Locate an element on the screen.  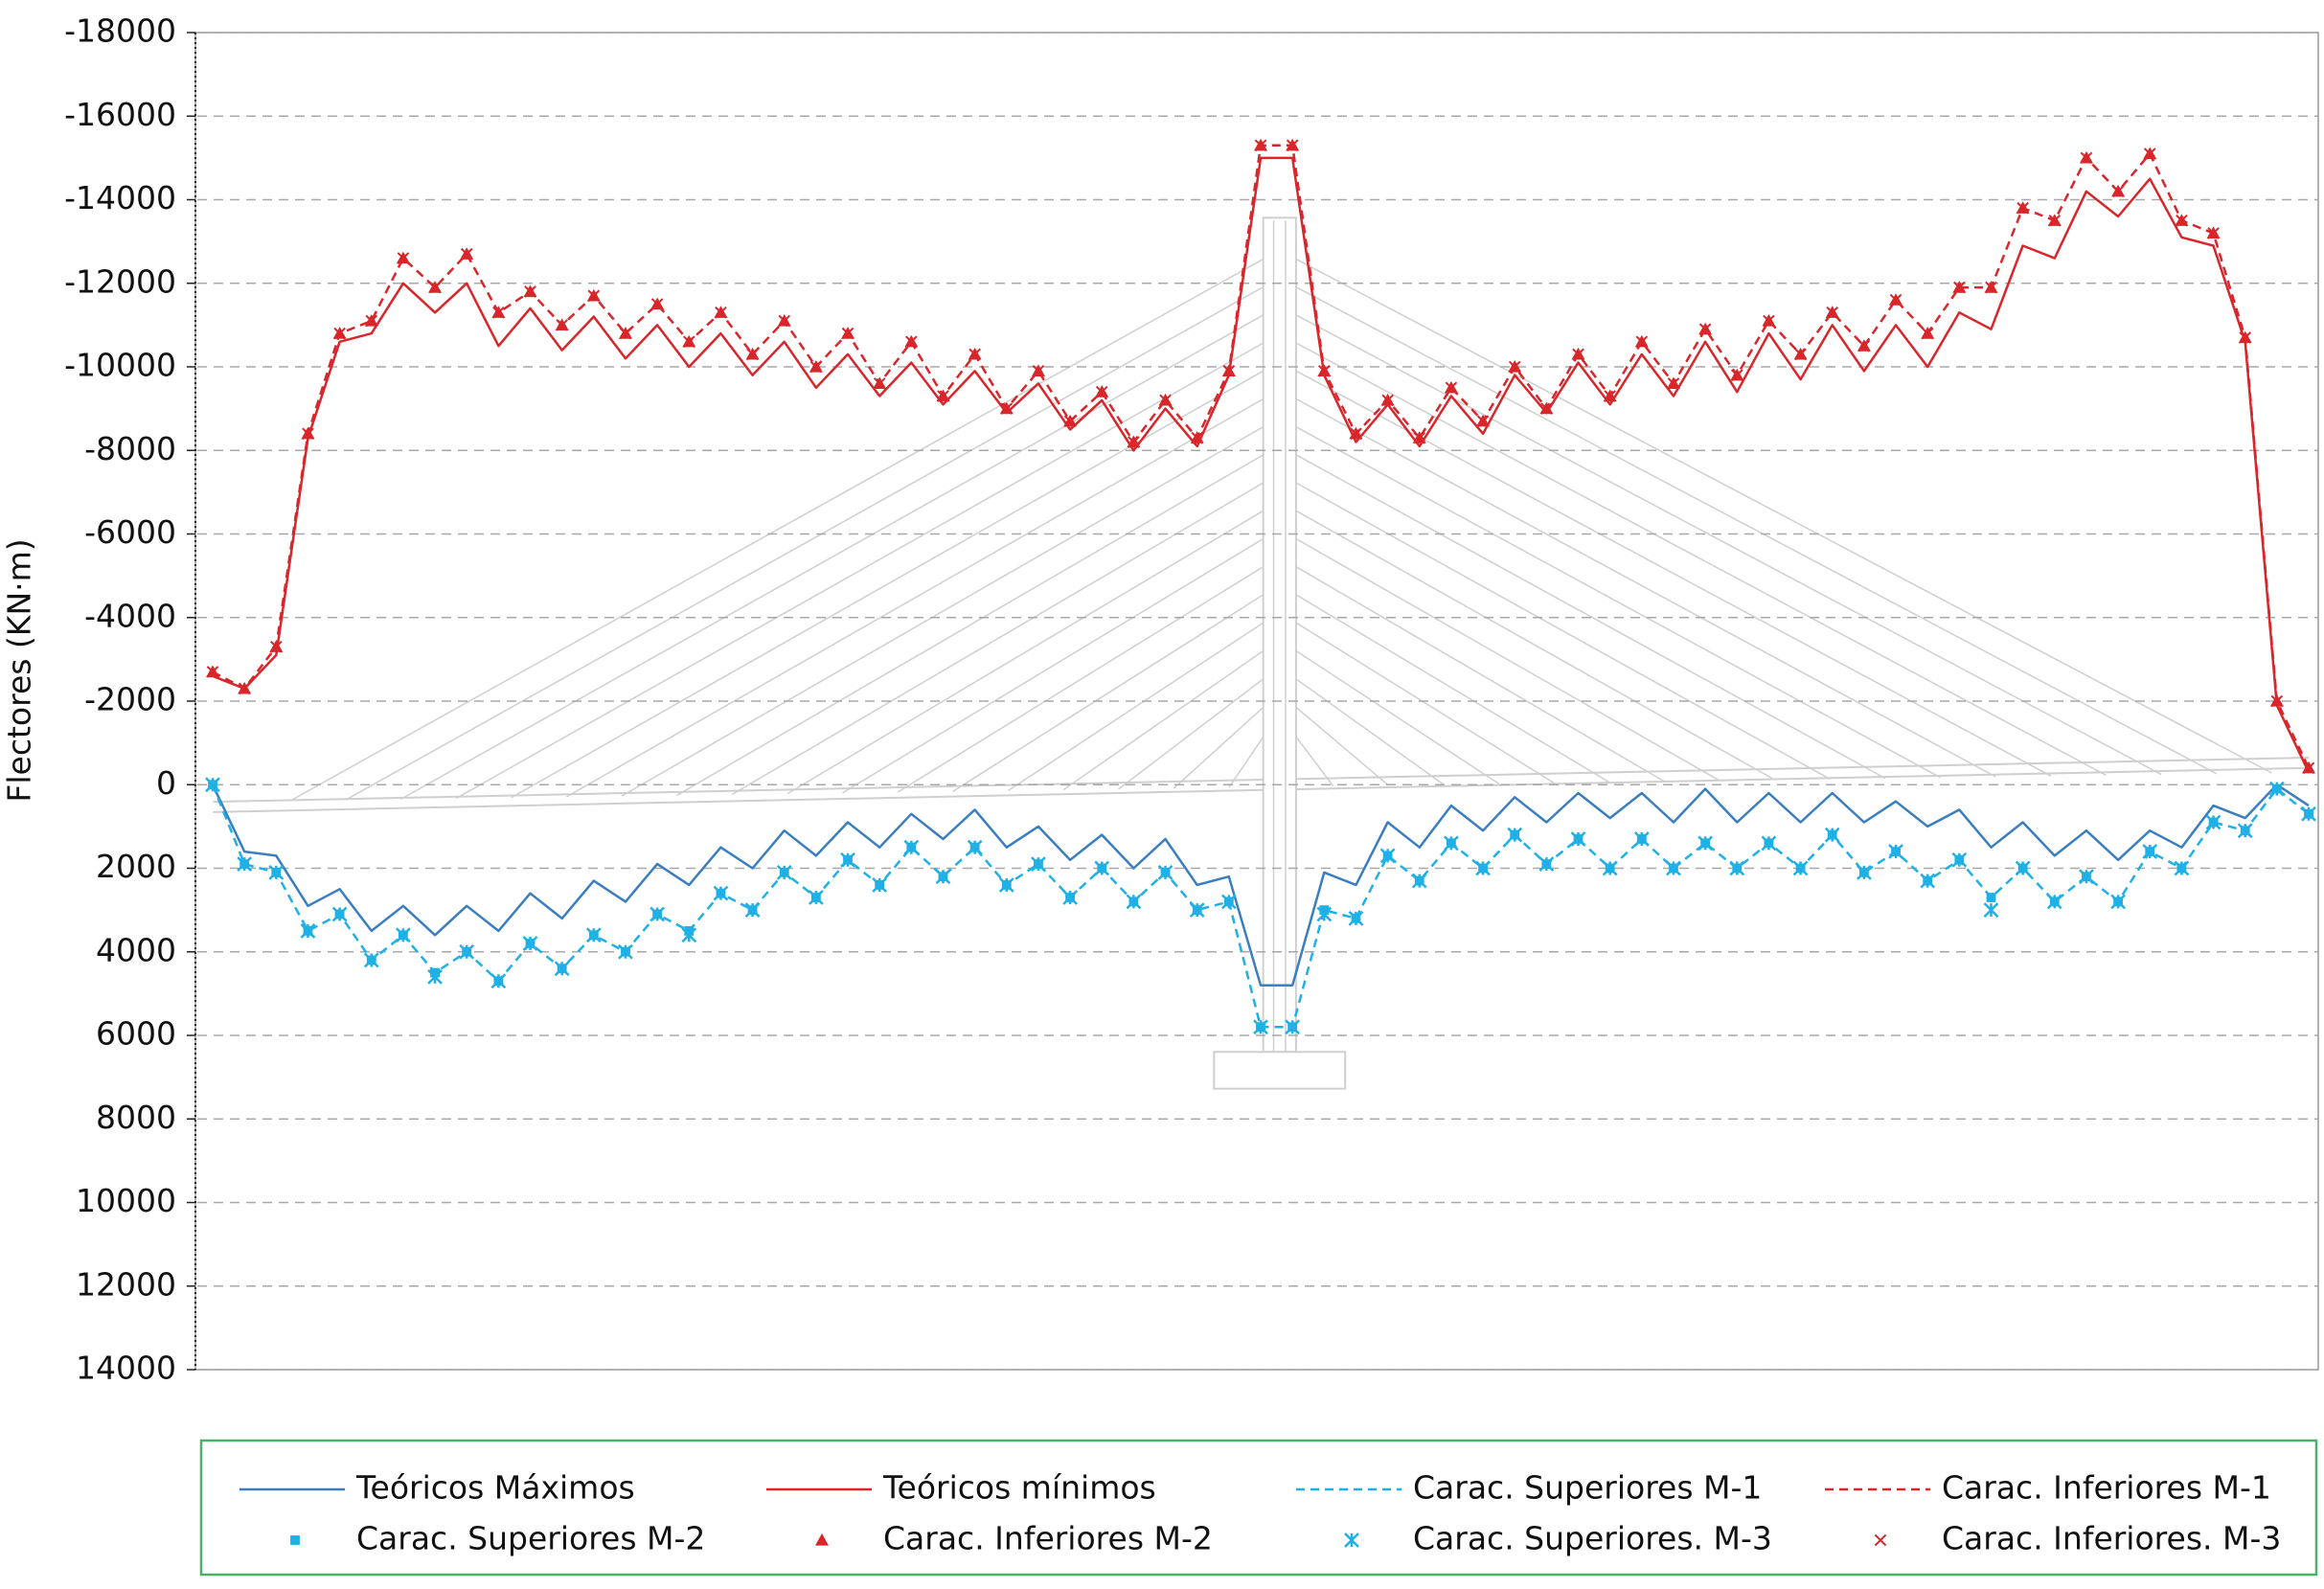
series-line is located at coordinates (1260, 885).